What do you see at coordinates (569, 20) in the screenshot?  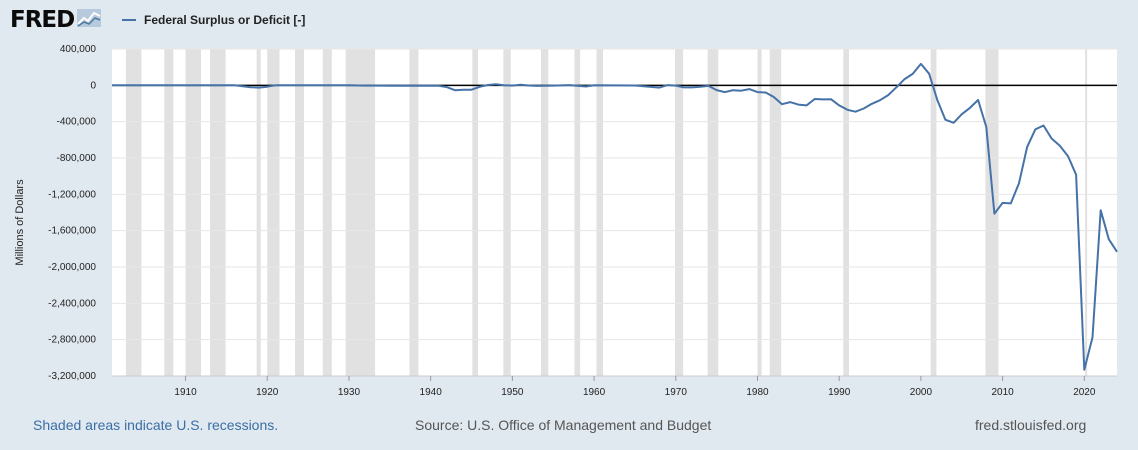 I see `chart-header: FRED Federal Surplus or Deficit [-]` at bounding box center [569, 20].